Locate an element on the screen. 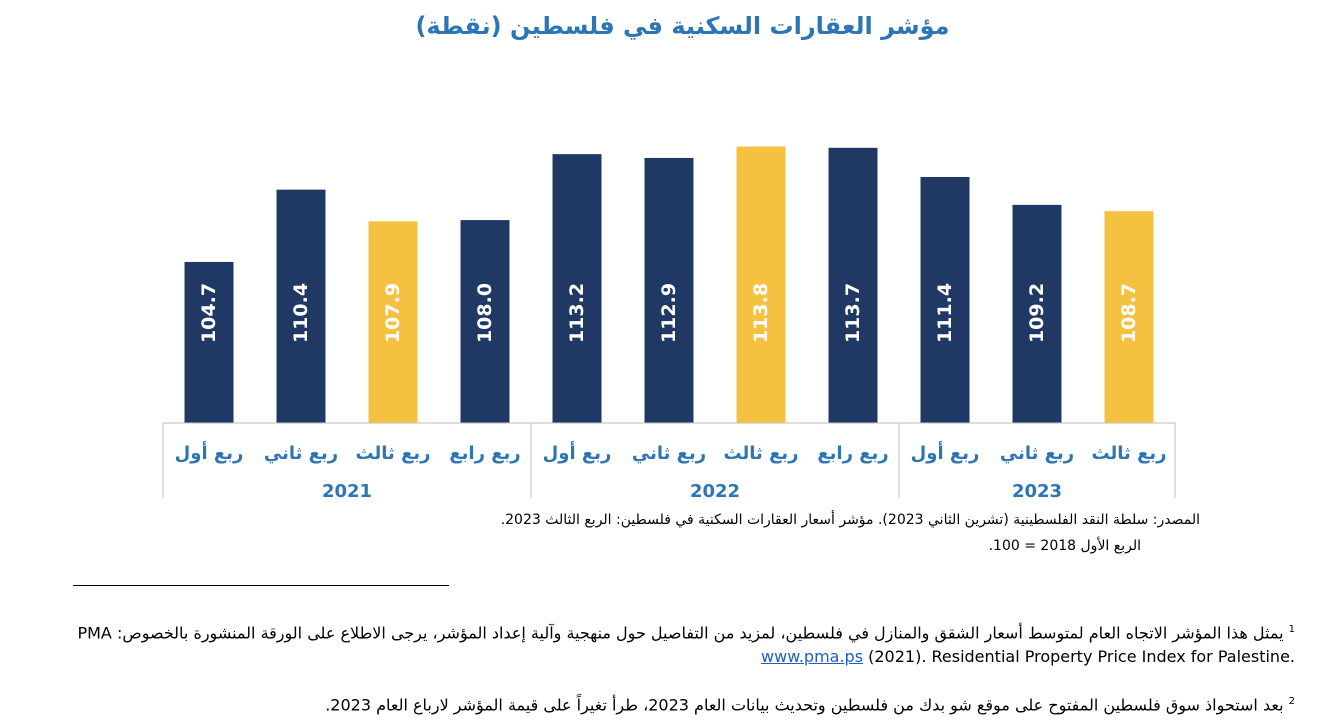 The image size is (1330, 722). footnote-2-mark: 2 is located at coordinates (1291, 701).